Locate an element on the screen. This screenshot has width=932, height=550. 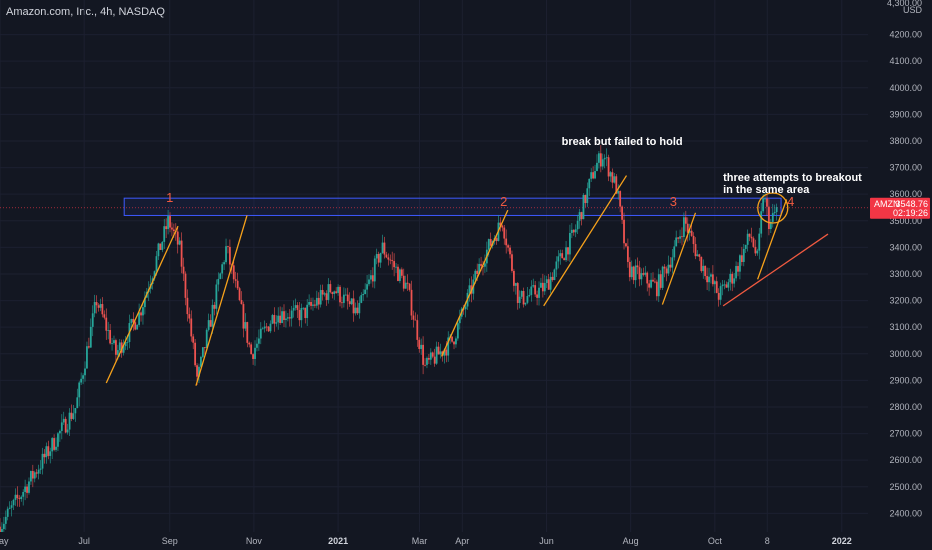
price-tag: AMZN 3548.76 02:19:26 is located at coordinates (900, 208).